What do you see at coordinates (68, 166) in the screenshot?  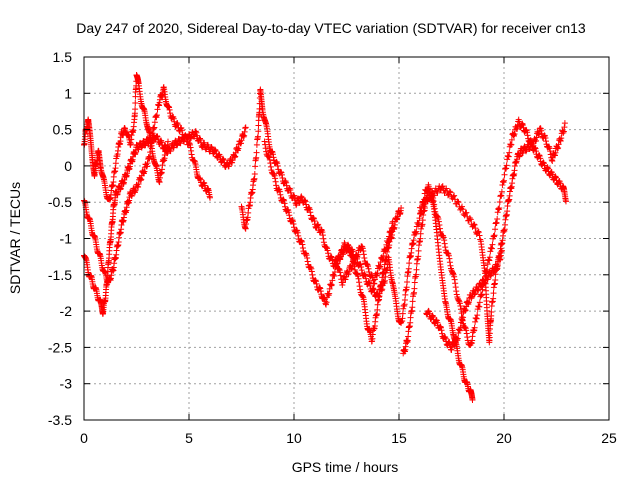 I see `y-tick-label: 0` at bounding box center [68, 166].